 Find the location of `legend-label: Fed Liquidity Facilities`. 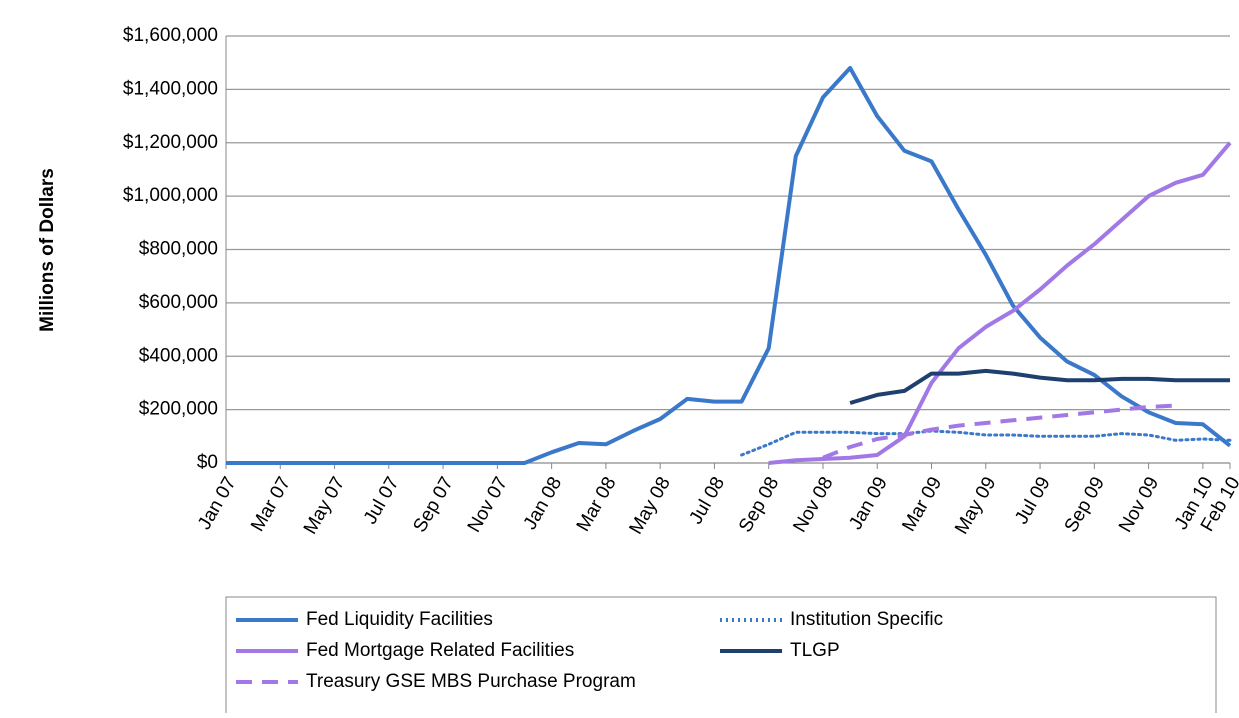

legend-label: Fed Liquidity Facilities is located at coordinates (399, 619).